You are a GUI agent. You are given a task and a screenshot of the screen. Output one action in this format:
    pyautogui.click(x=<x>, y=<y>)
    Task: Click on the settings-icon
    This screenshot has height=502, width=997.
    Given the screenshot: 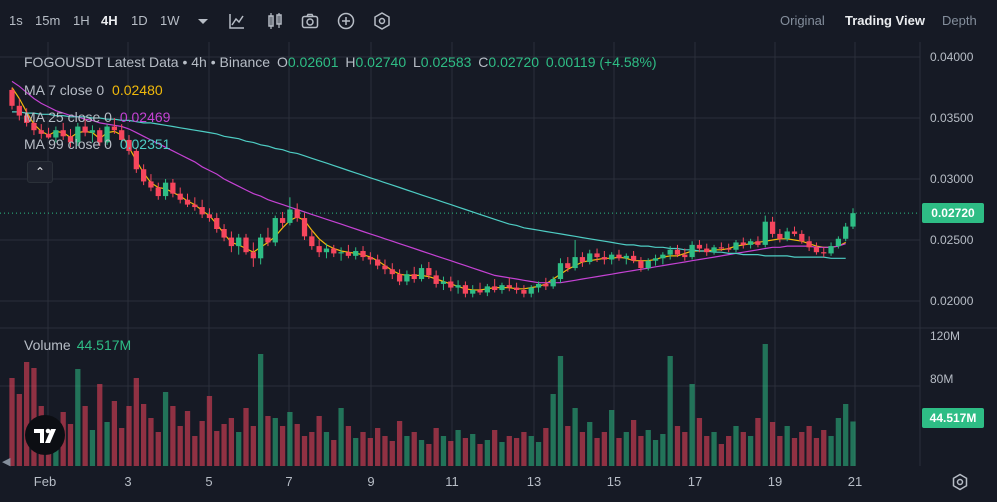 What is the action you would take?
    pyautogui.click(x=960, y=482)
    